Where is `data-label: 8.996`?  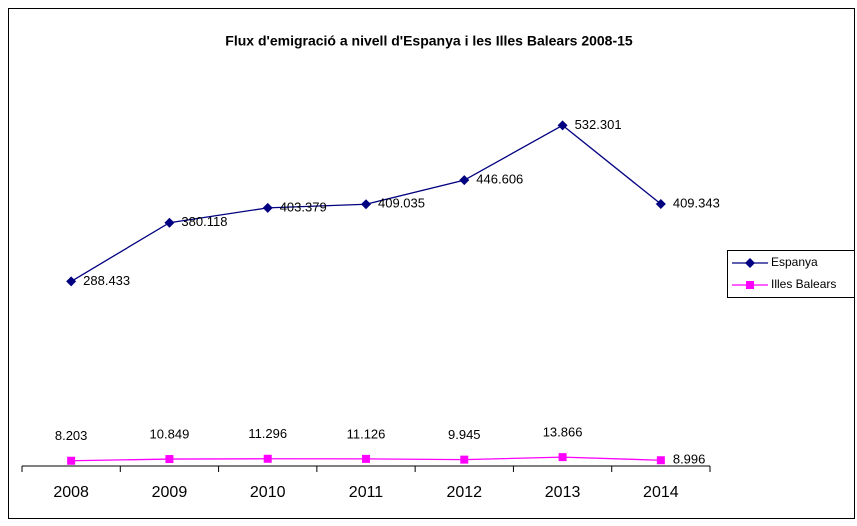
data-label: 8.996 is located at coordinates (689, 459).